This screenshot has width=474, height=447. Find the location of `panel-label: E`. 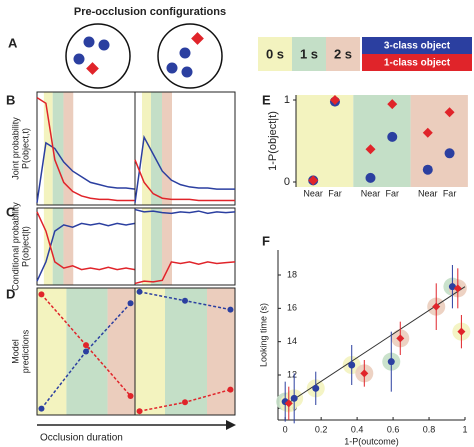

panel-label: E is located at coordinates (266, 99).